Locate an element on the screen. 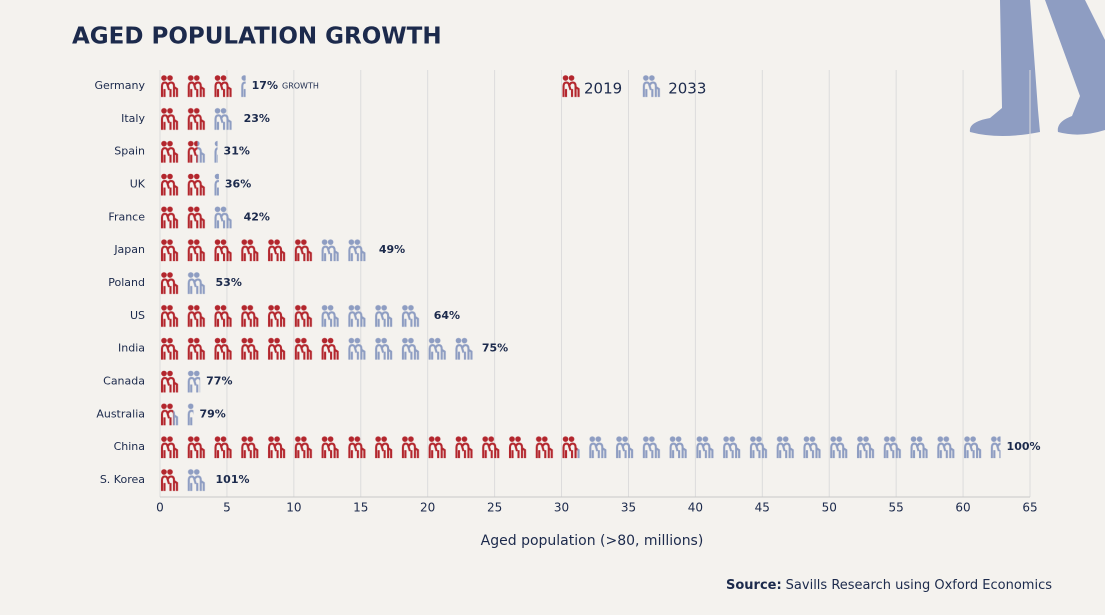 The width and height of the screenshot is (1105, 615). source-text: Savills Research using Oxford Economics is located at coordinates (919, 585).